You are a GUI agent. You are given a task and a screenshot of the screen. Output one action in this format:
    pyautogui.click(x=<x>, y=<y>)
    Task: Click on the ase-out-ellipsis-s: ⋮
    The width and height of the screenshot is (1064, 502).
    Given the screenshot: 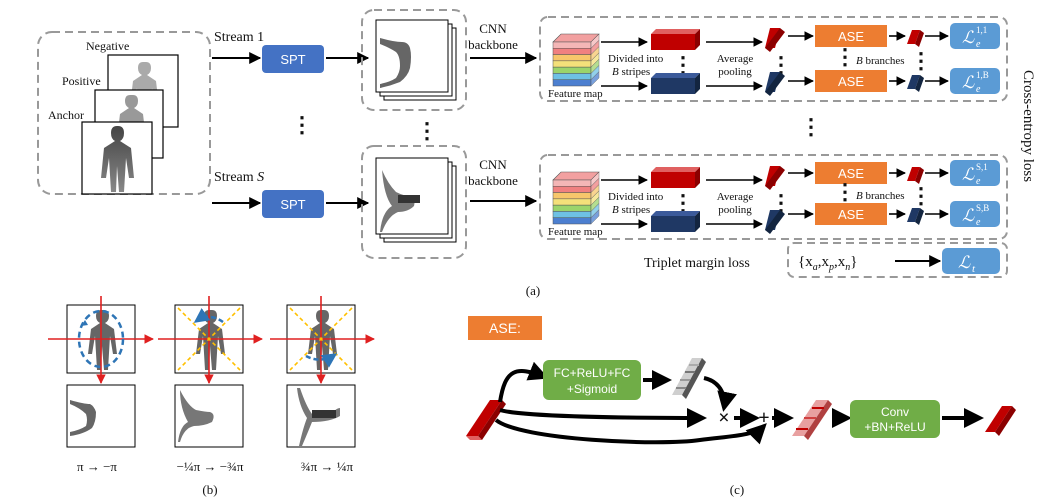 What is the action you would take?
    pyautogui.click(x=921, y=195)
    